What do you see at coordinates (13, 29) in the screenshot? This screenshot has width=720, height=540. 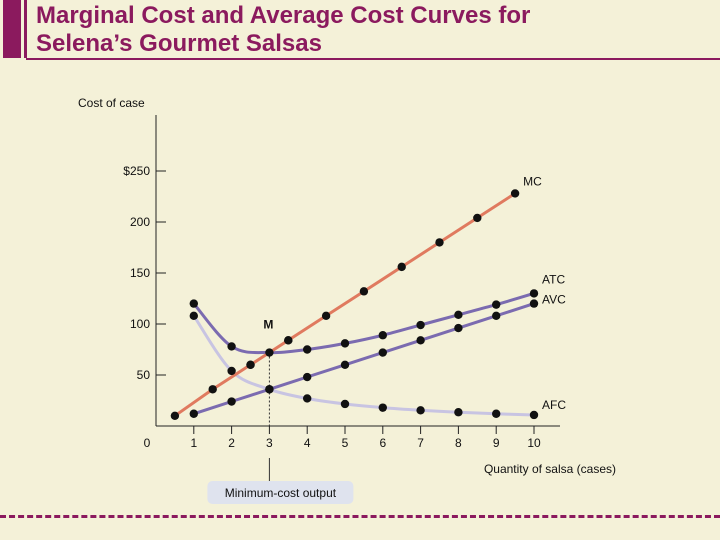 I see `title-accent-bar` at bounding box center [13, 29].